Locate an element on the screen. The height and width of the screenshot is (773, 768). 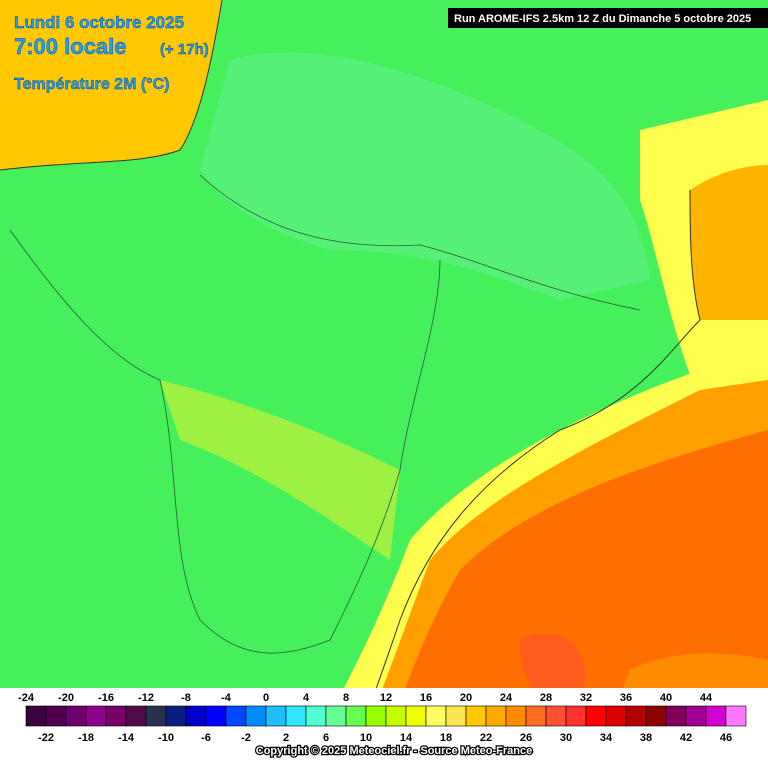
sea-lion is located at coordinates (729, 242).